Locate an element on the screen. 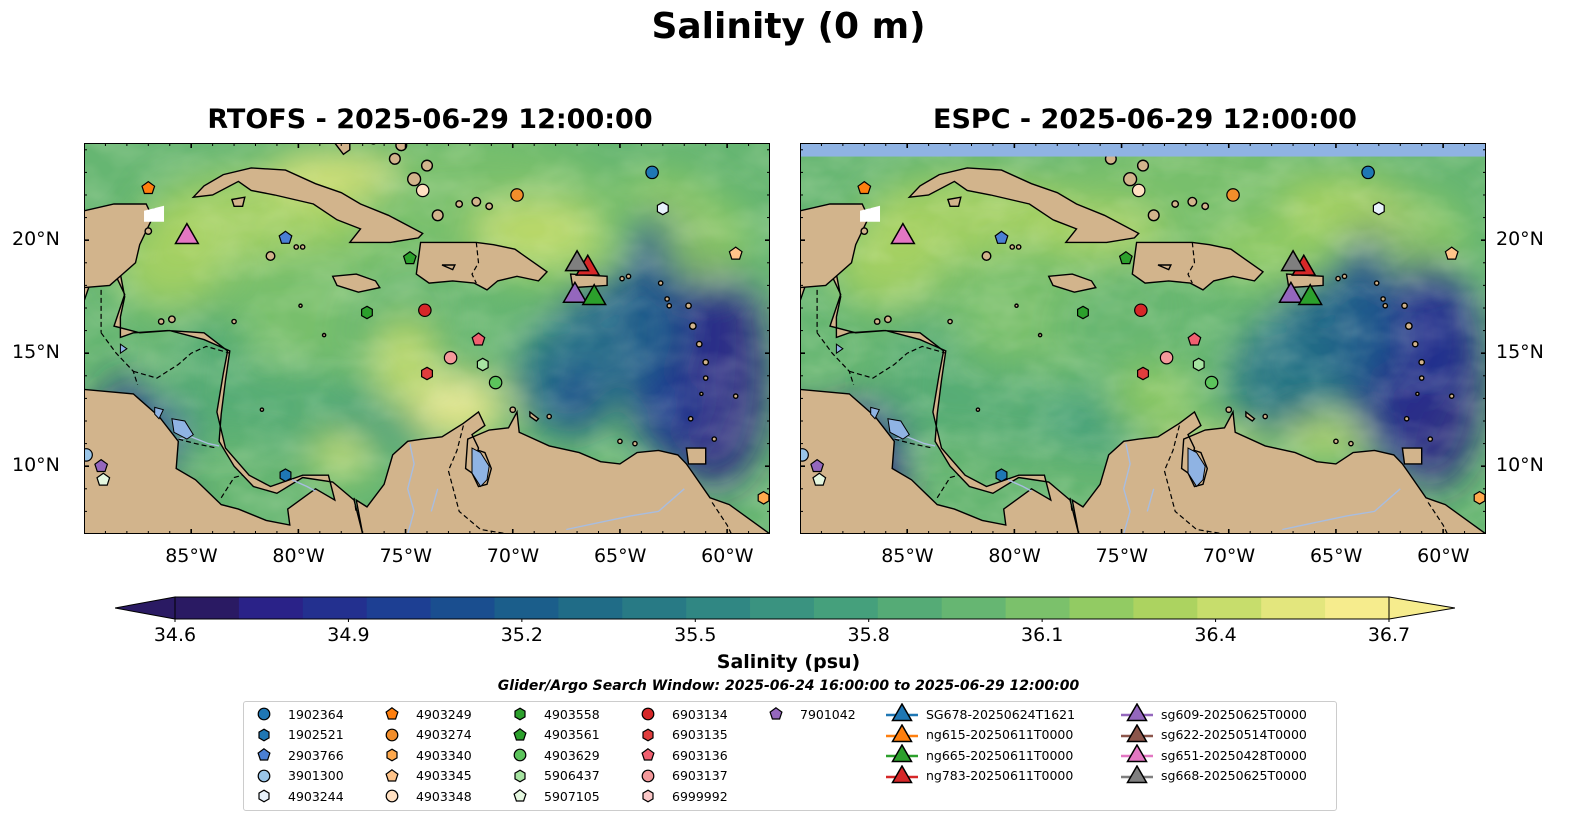 Image resolution: width=1577 pixels, height=827 pixels. legend-label: ng665-20250611T0000 is located at coordinates (1000, 755).